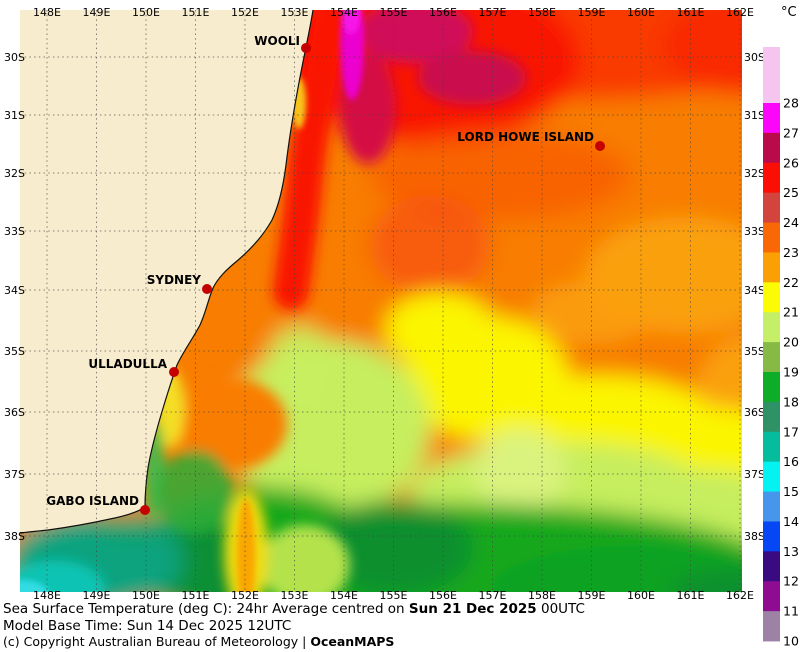  I want to click on valid-date: Sun 21 Dec 2025, so click(472, 609).